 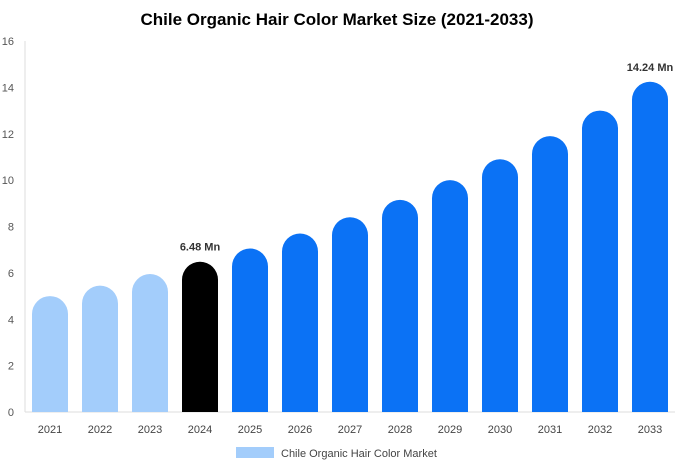 What do you see at coordinates (11, 274) in the screenshot?
I see `y-tick-label: 6` at bounding box center [11, 274].